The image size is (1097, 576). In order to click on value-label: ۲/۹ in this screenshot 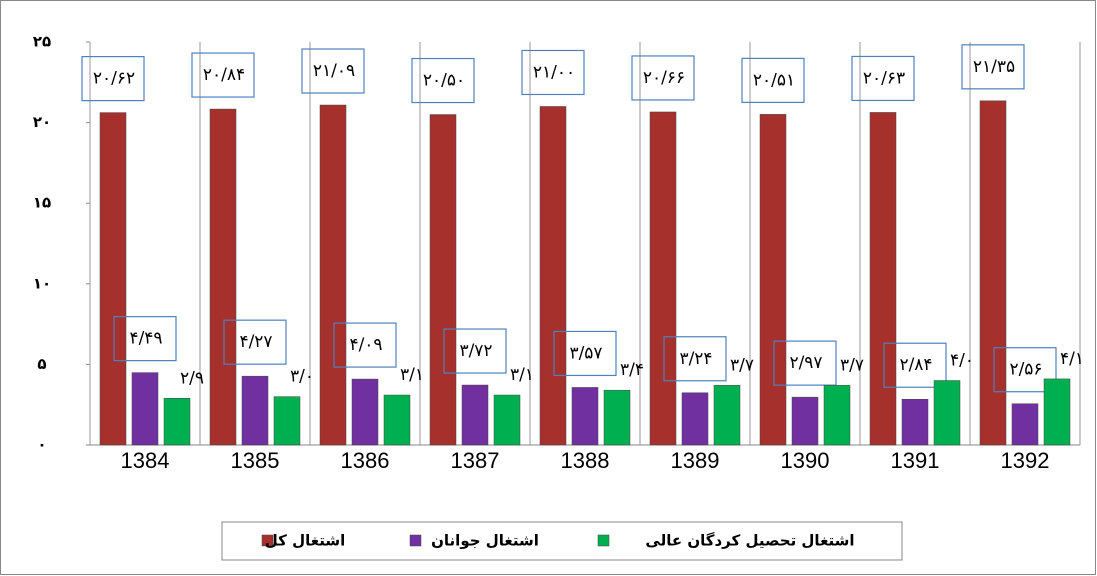, I will do `click(192, 378)`.